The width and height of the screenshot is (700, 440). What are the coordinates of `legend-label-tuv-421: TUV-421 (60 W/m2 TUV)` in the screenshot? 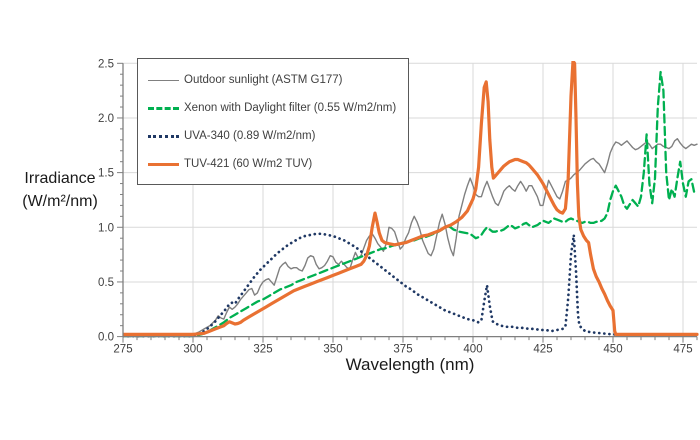 It's located at (248, 164).